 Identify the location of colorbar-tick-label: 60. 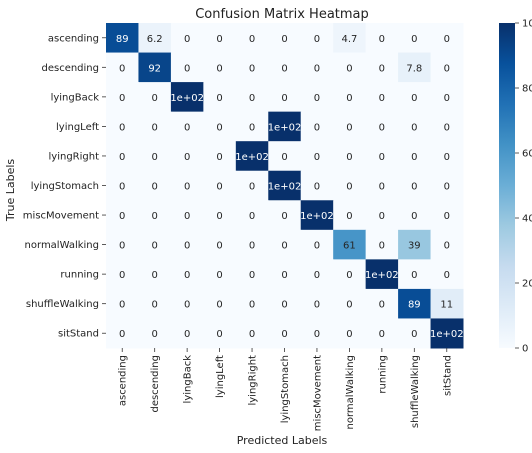
(527, 154).